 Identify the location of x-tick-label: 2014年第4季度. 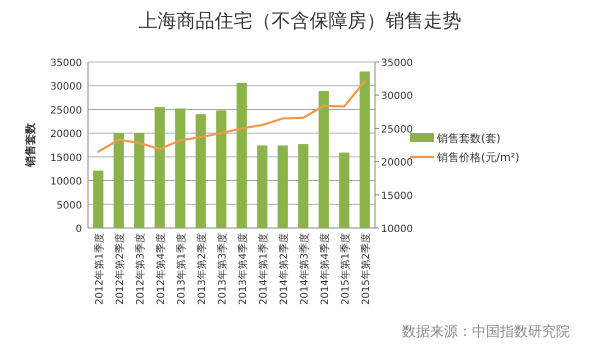
(324, 269).